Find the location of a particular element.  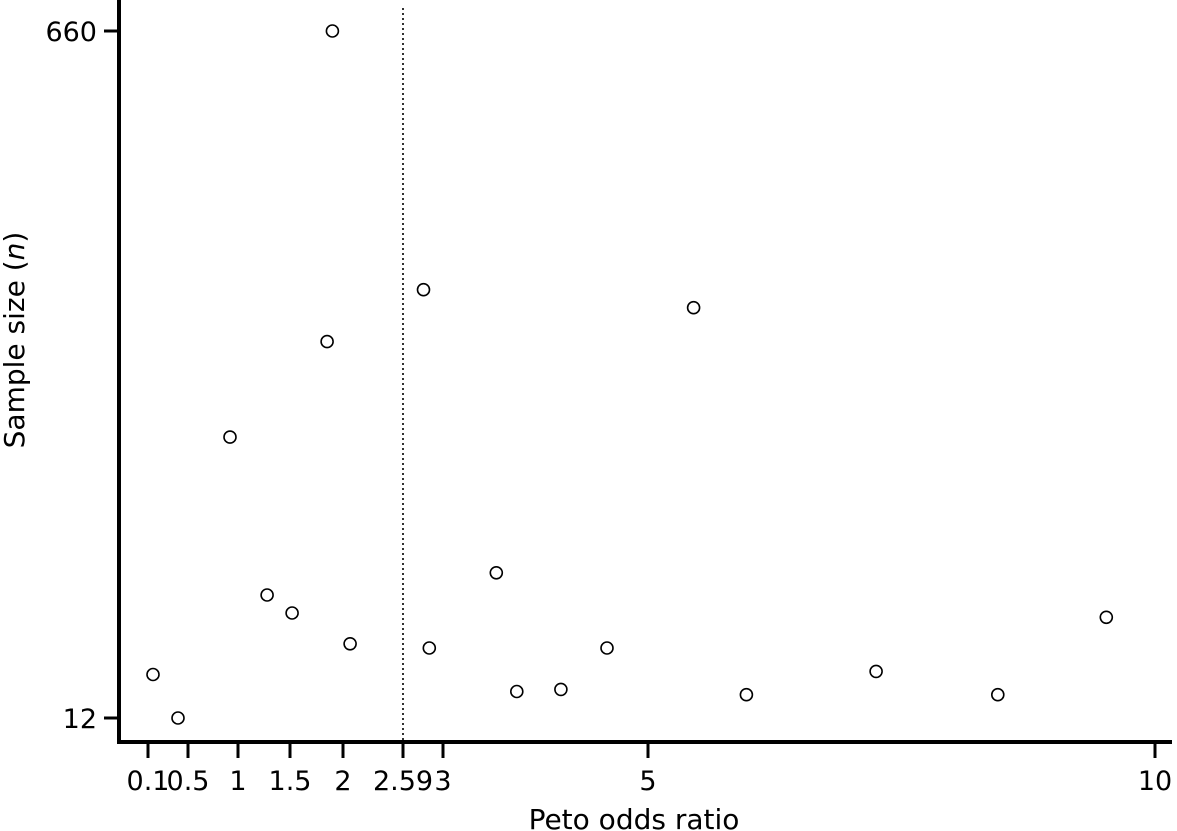

x-tick-label-4: 1.5 is located at coordinates (290, 781).